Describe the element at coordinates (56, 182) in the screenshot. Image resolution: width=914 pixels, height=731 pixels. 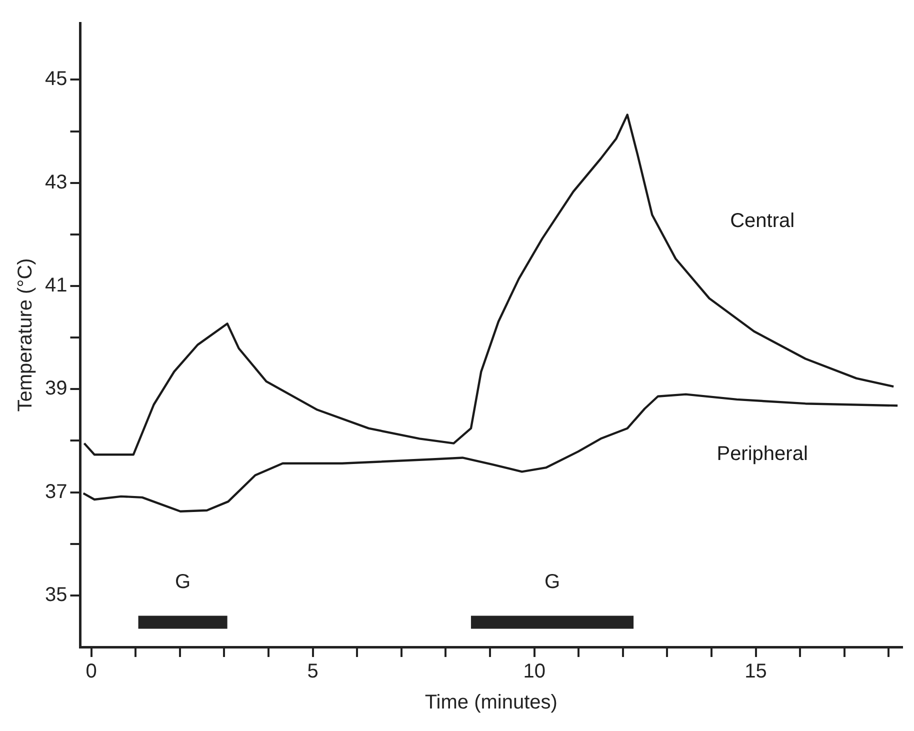
I see `y-tick-label: 43` at that location.